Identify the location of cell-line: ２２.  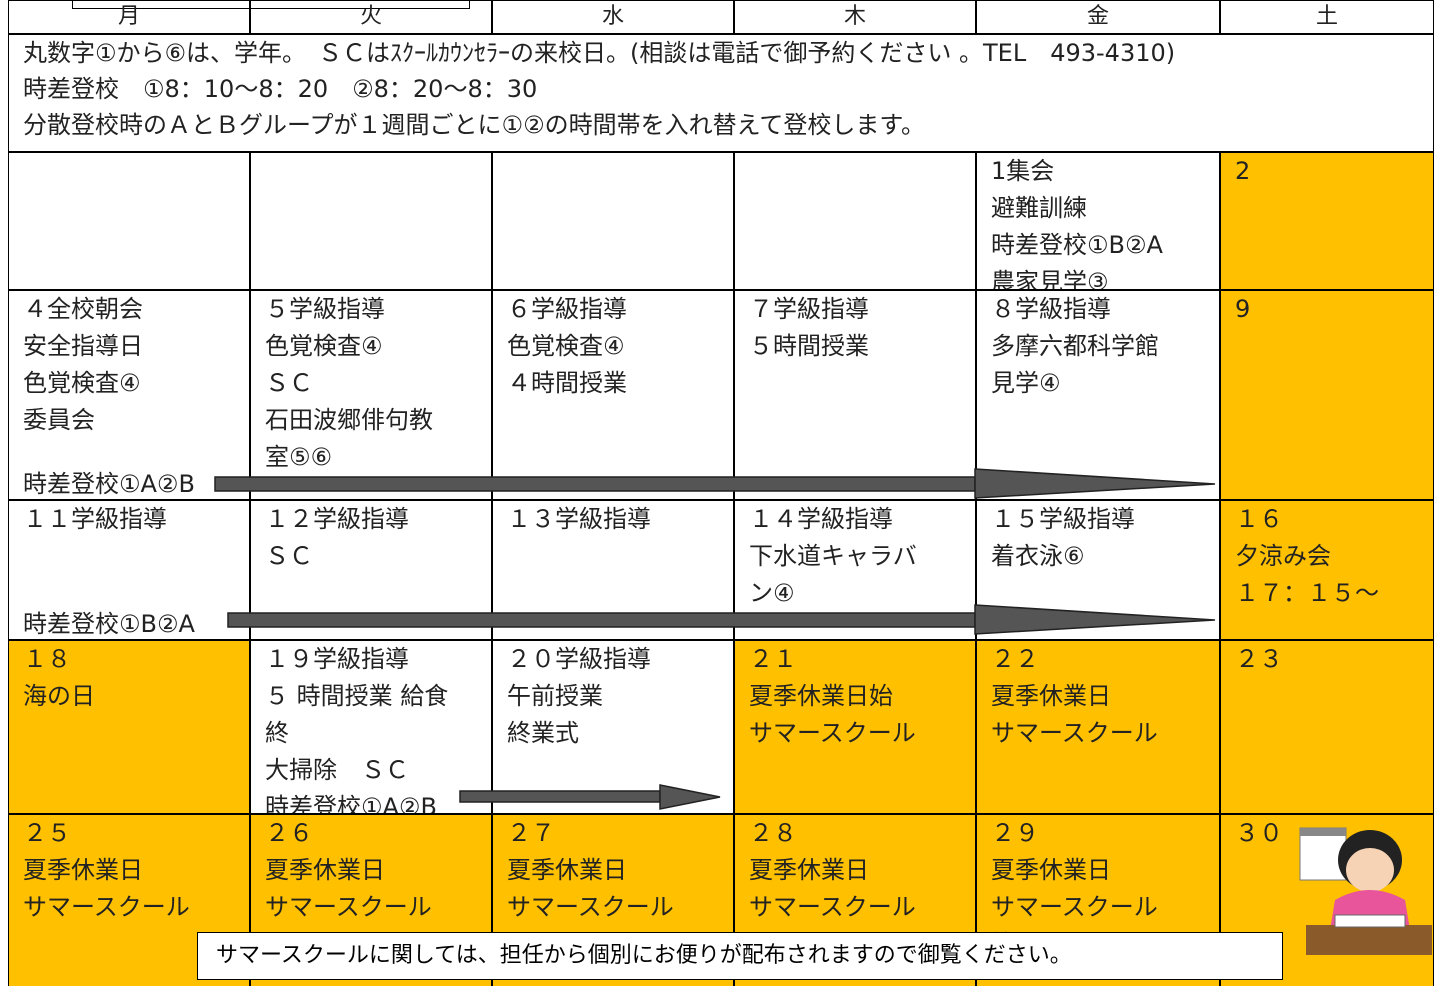
(1015, 659).